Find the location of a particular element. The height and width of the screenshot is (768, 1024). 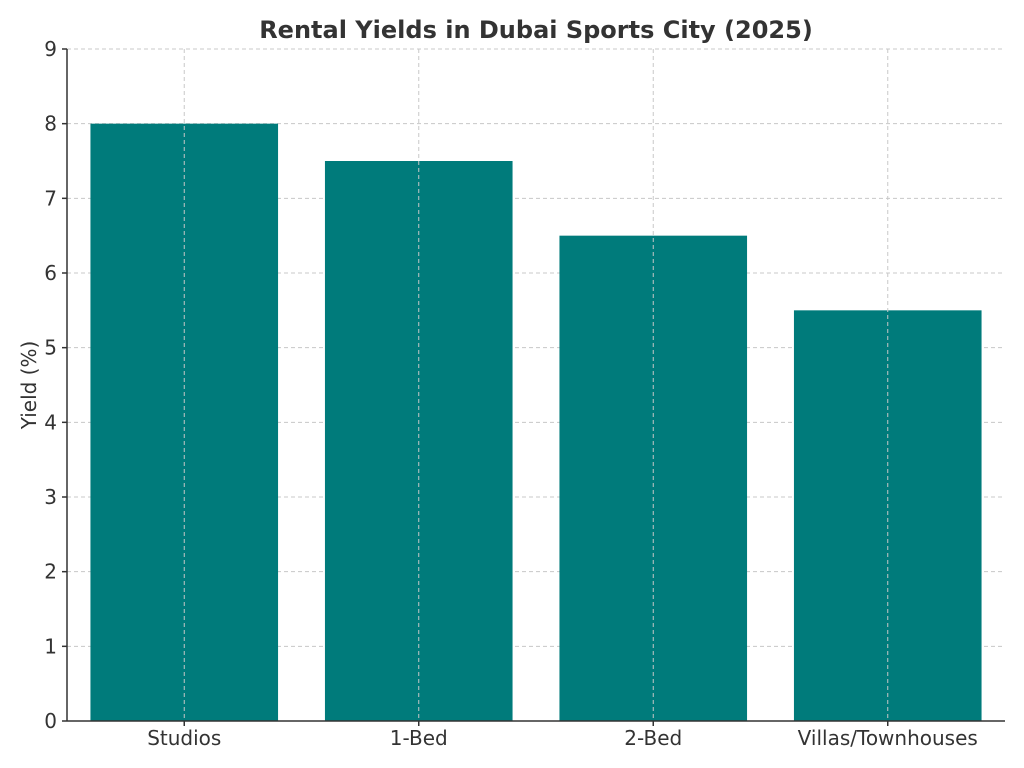

x-axis-ticks: Studios 1-Bed 2-Bed Villas/Townhouses is located at coordinates (562, 735).